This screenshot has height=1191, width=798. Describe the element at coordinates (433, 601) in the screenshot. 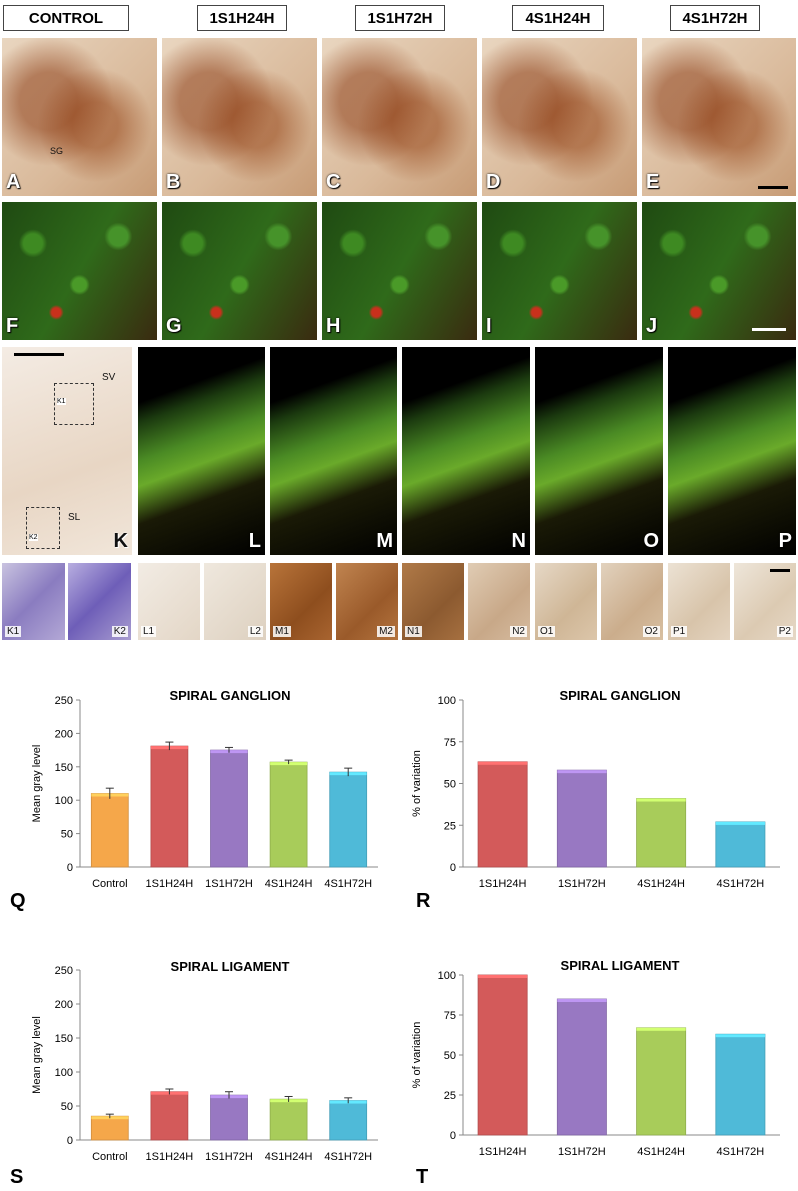

I see `inset-panel-n1: N1` at that location.